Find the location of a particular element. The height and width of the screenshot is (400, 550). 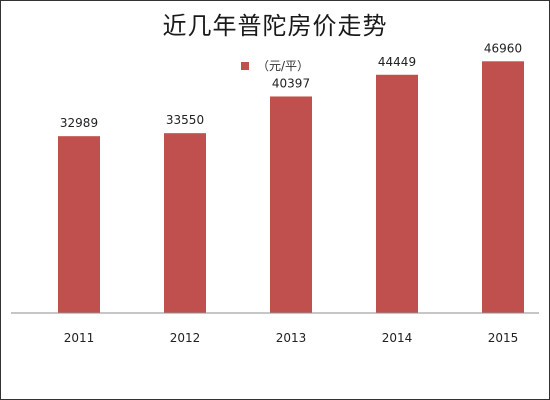

legend-swatch is located at coordinates (244, 65).